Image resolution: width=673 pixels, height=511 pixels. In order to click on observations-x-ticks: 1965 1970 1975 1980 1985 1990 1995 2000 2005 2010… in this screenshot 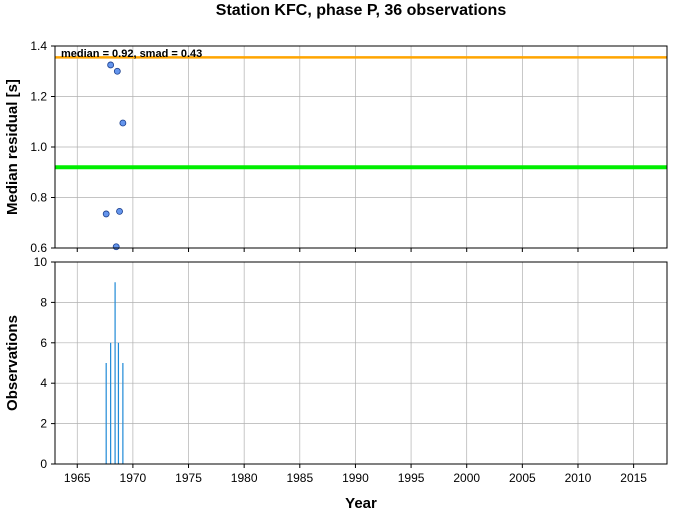, I will do `click(355, 474)`.